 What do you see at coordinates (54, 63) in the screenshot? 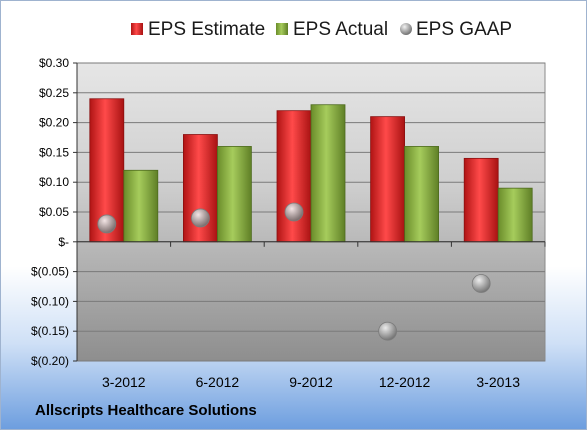
I see `y-tick-label: $0.30` at bounding box center [54, 63].